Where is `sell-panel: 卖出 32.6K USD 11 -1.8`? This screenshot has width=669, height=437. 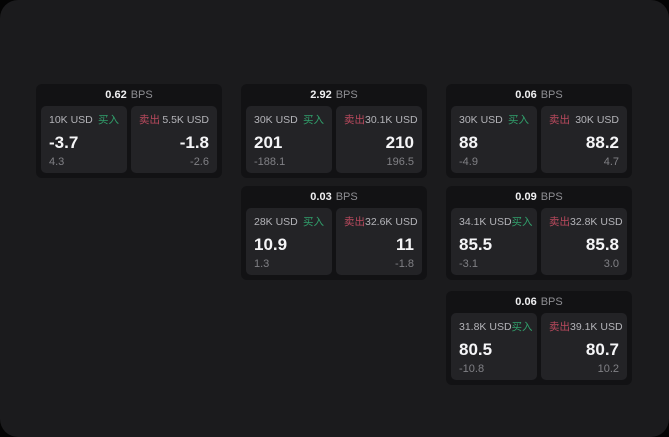
sell-panel: 卖出 32.6K USD 11 -1.8 is located at coordinates (379, 241).